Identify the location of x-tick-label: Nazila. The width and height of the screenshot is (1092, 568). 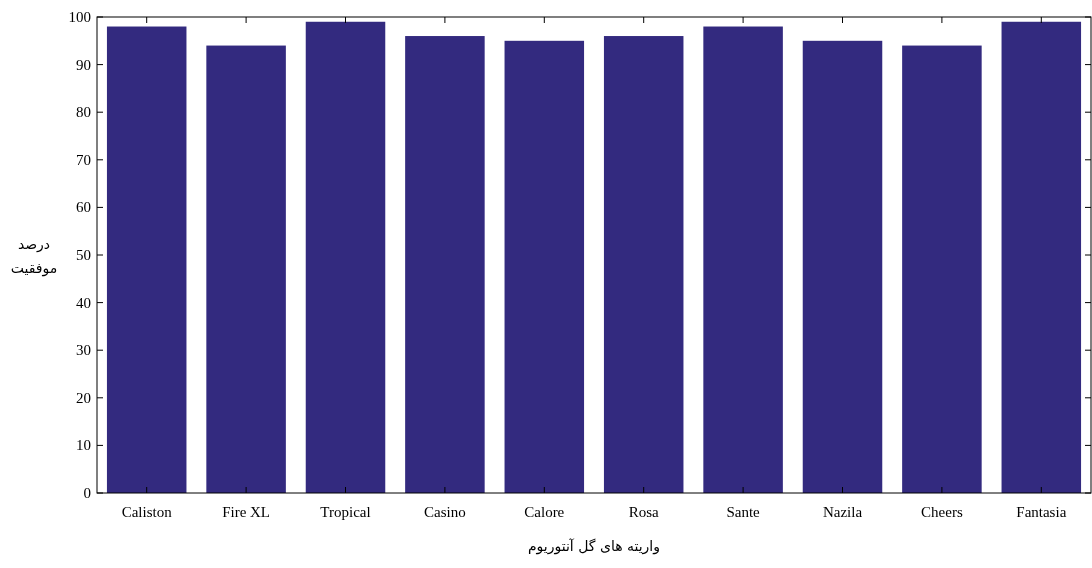
(842, 512).